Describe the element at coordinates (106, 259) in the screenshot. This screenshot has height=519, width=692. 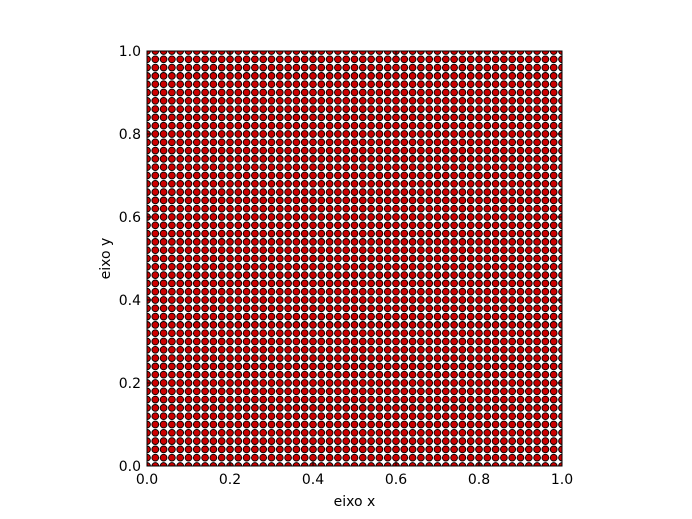
I see `y-axis-label: eixo y` at that location.